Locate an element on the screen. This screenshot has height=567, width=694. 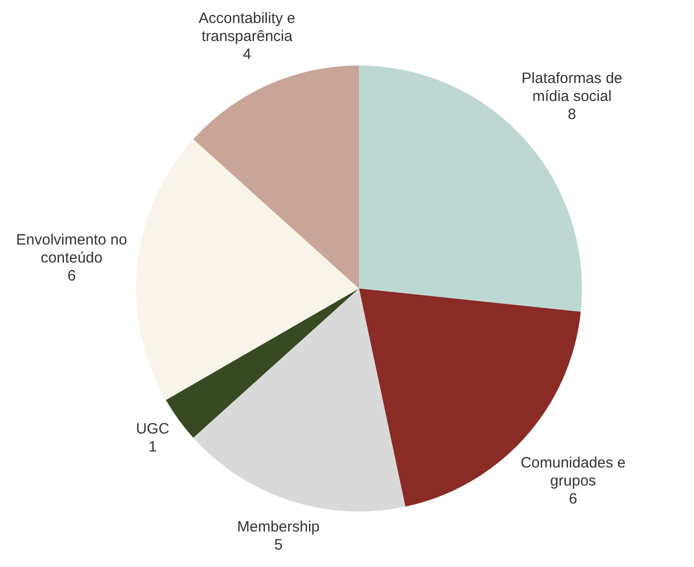
slice-label: Envolvimento no conteúdo is located at coordinates (72, 248).